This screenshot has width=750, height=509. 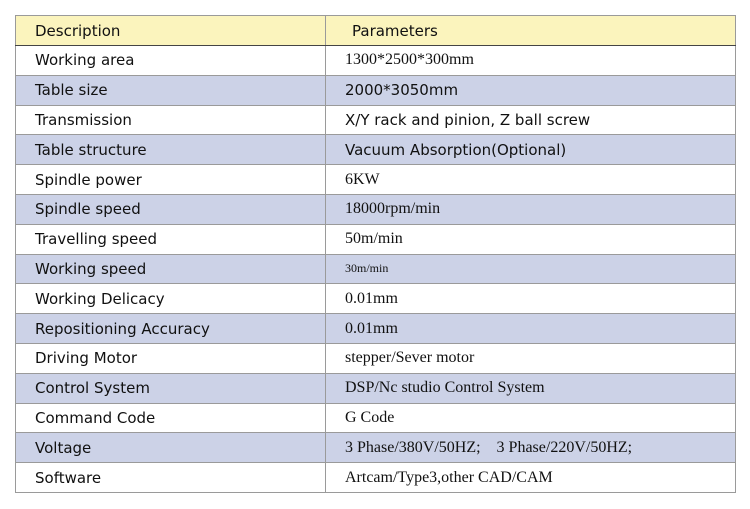 What do you see at coordinates (170, 448) in the screenshot?
I see `description-cell: Voltage` at bounding box center [170, 448].